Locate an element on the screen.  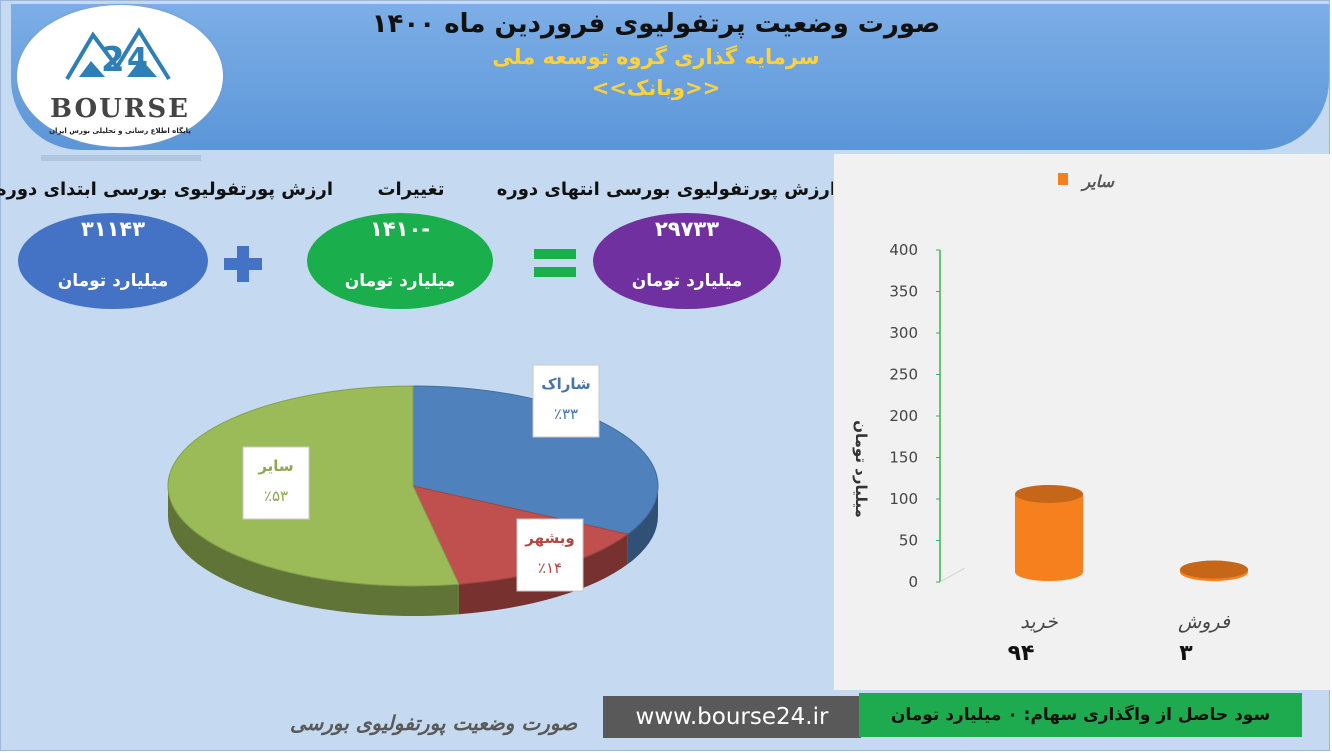
change-label: تغییرات is located at coordinates (411, 189).